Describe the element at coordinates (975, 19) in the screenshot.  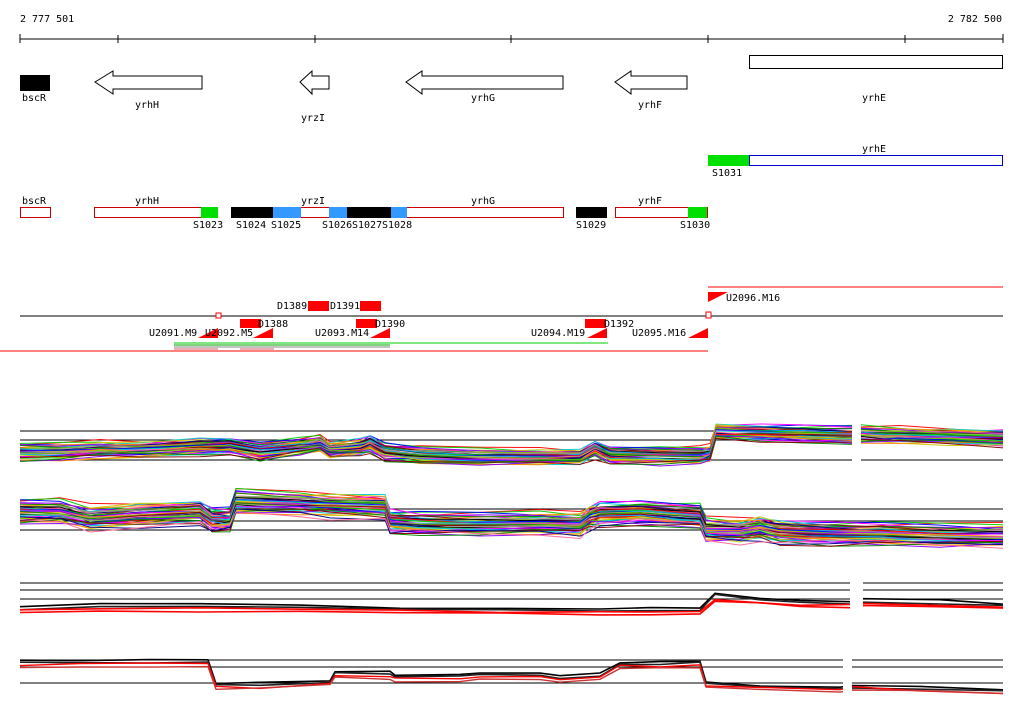
I see `ruler-end-label: 2 782 500` at that location.